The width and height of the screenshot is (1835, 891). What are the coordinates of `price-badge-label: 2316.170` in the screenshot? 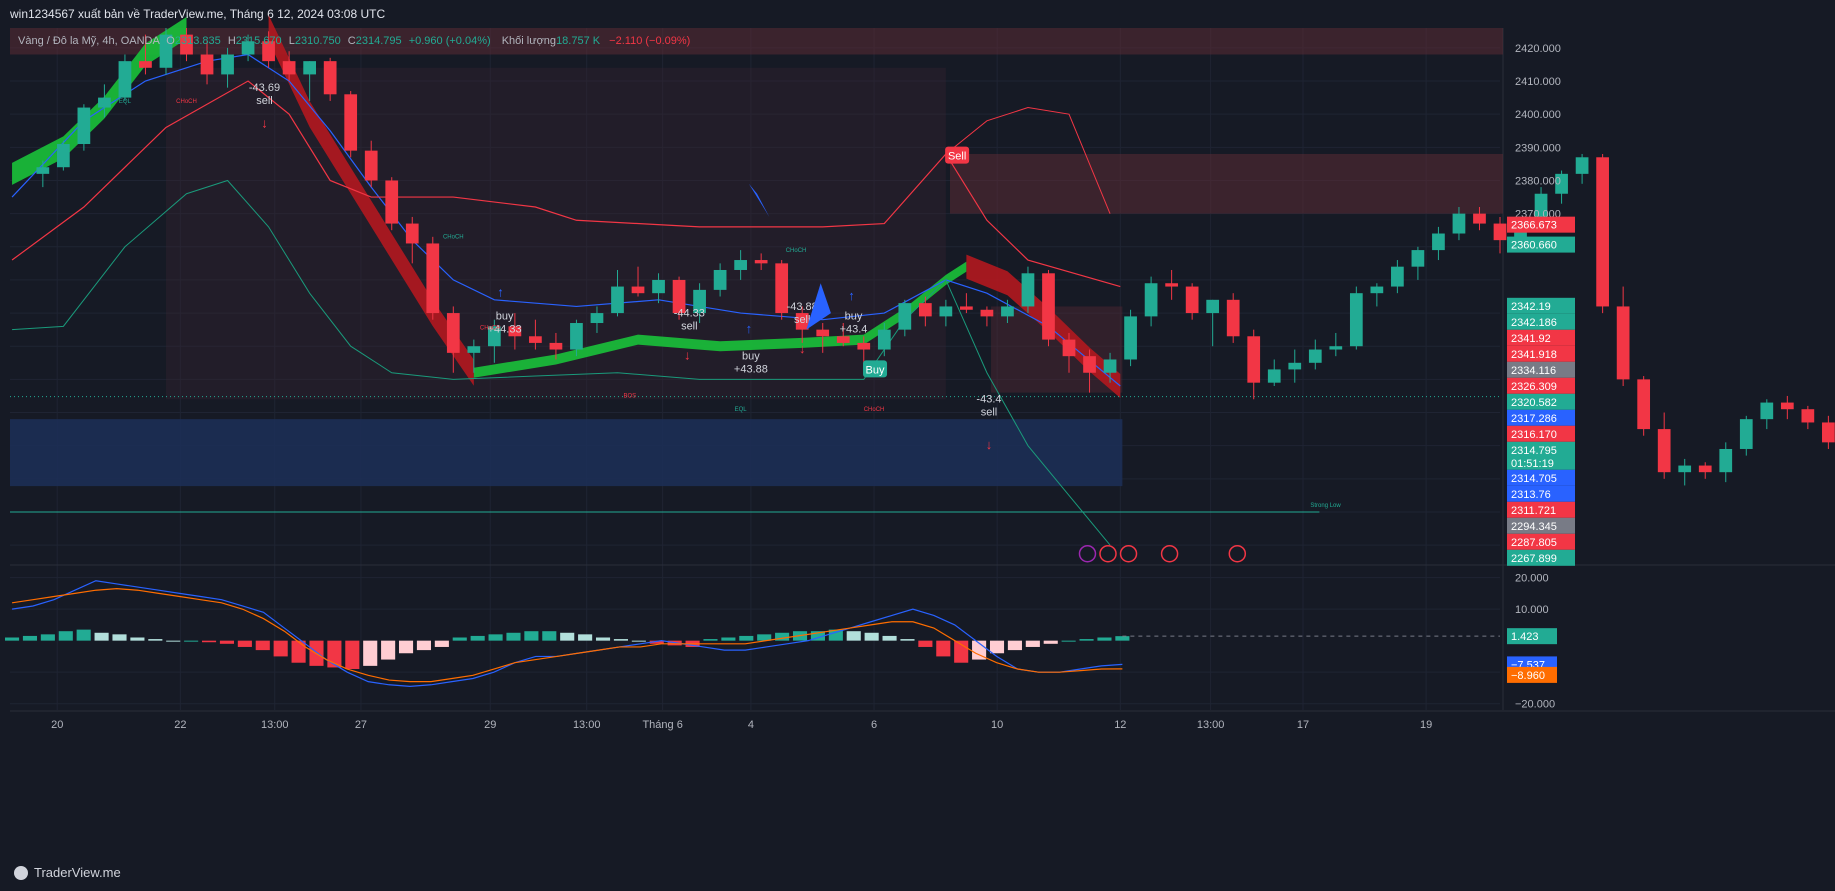 It's located at (1534, 435).